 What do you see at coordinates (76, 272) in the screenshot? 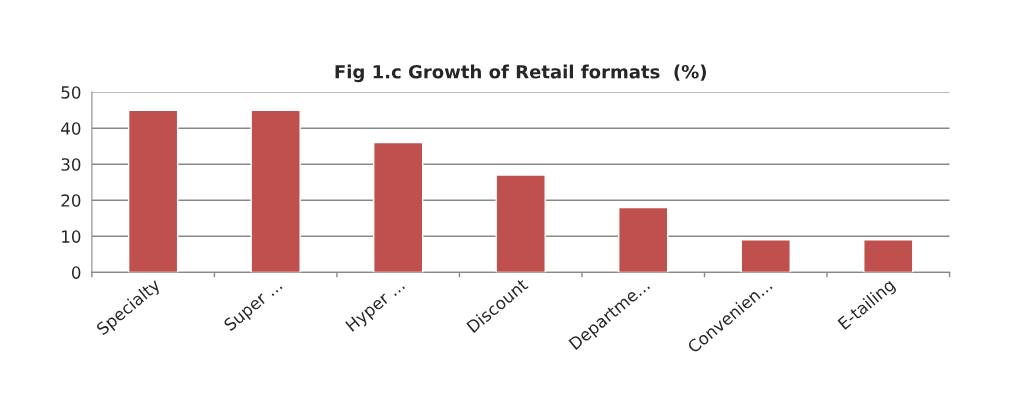
I see `y-tick-label: 0` at bounding box center [76, 272].